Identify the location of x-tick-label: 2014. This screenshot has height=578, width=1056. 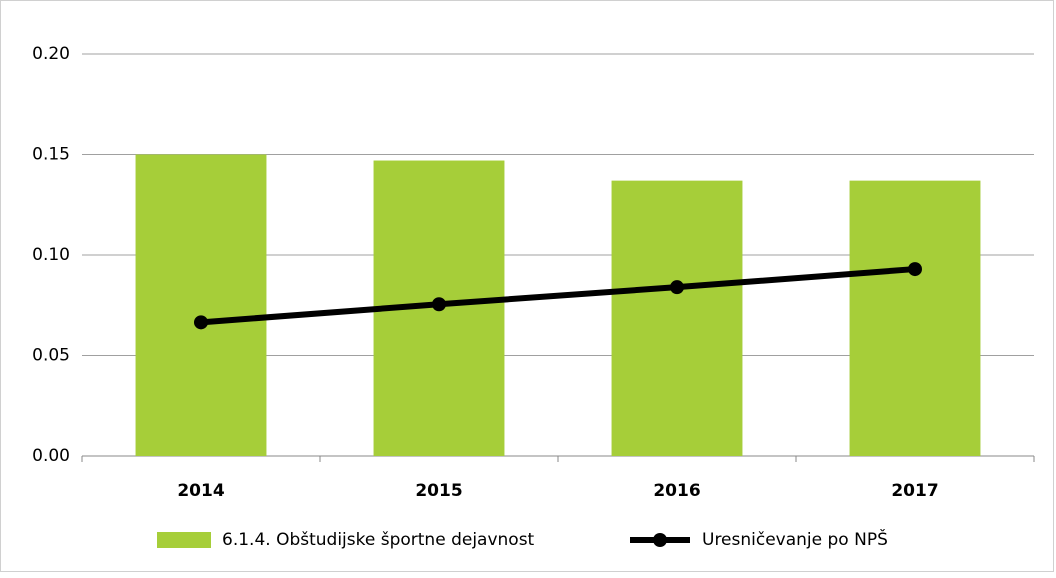
(200, 491).